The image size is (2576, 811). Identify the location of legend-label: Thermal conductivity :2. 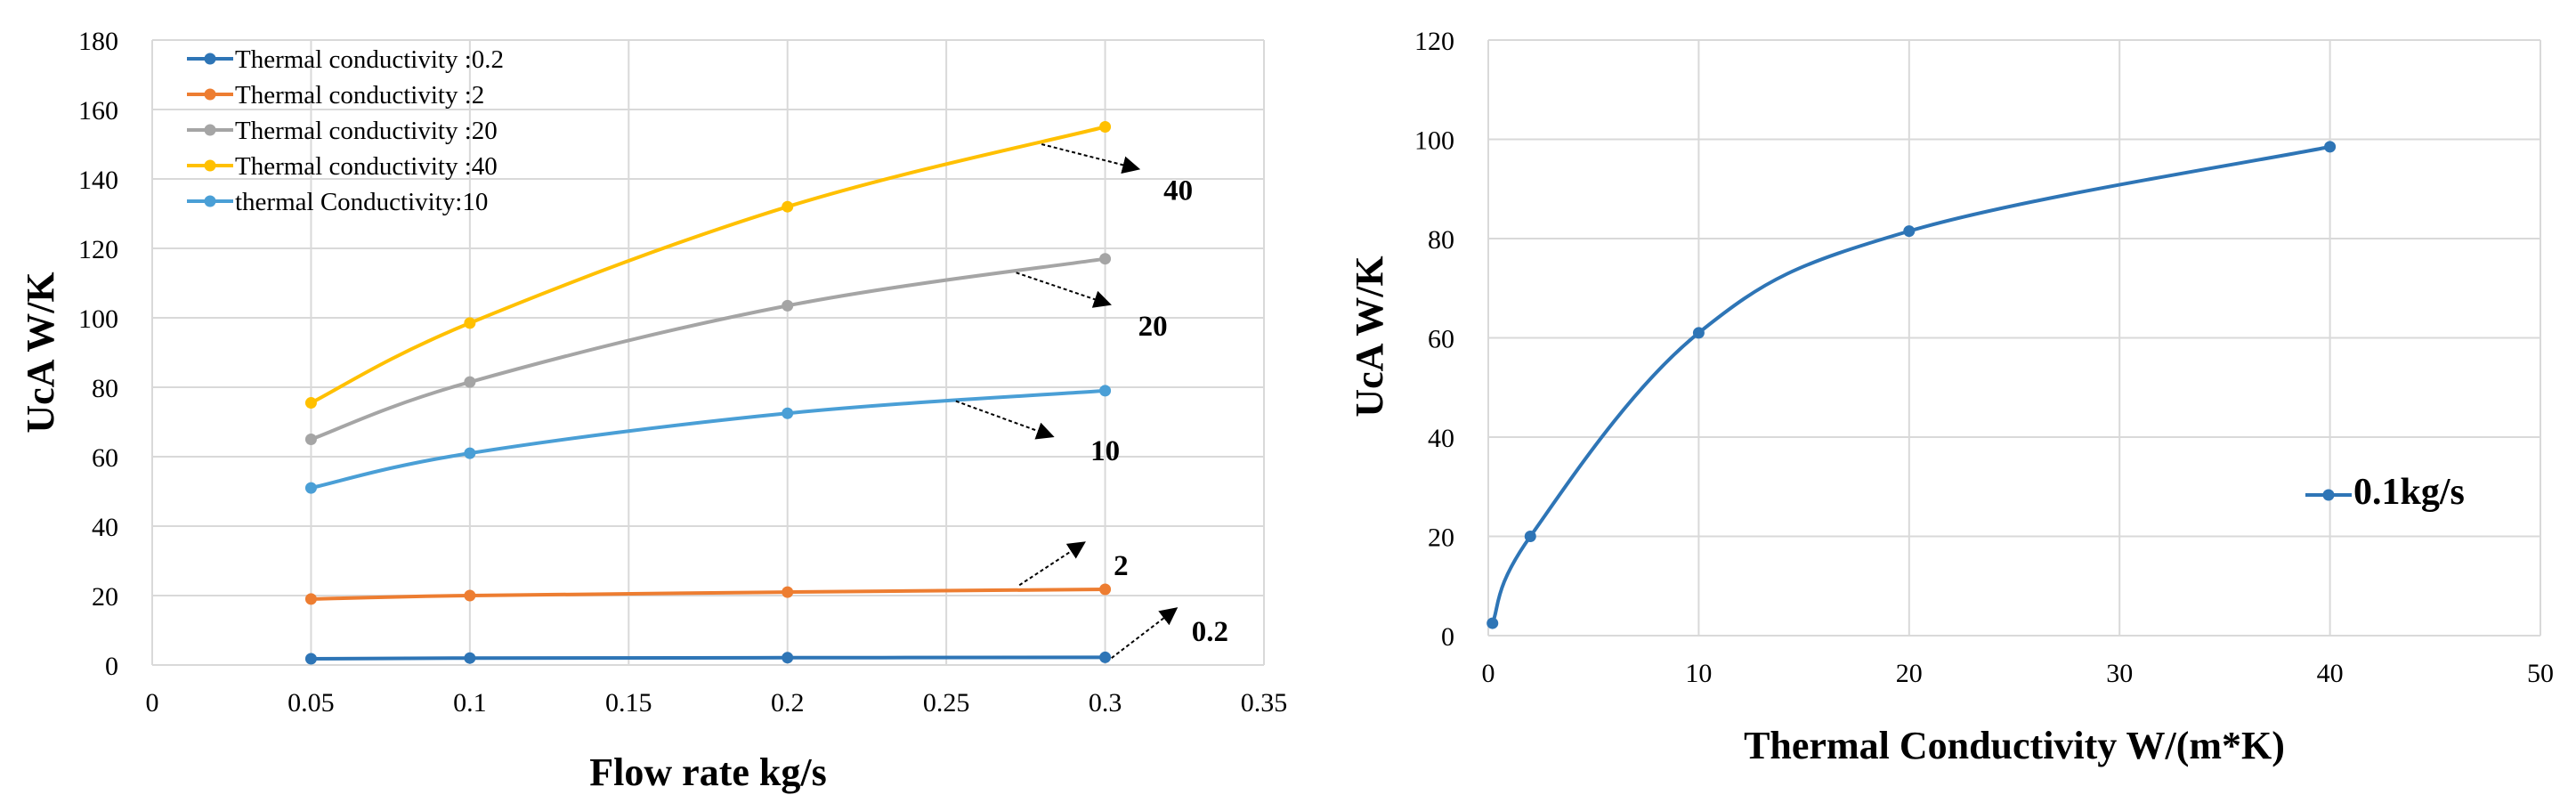
(360, 95).